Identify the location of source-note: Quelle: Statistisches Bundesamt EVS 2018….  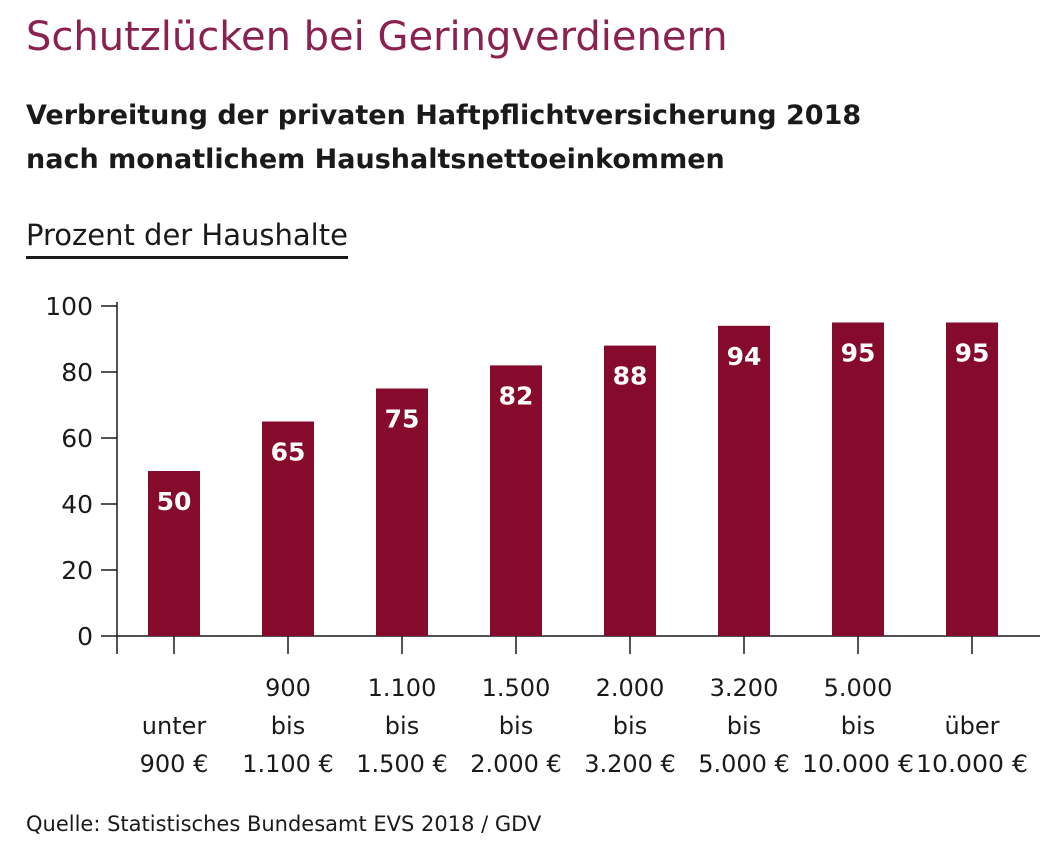
(284, 824).